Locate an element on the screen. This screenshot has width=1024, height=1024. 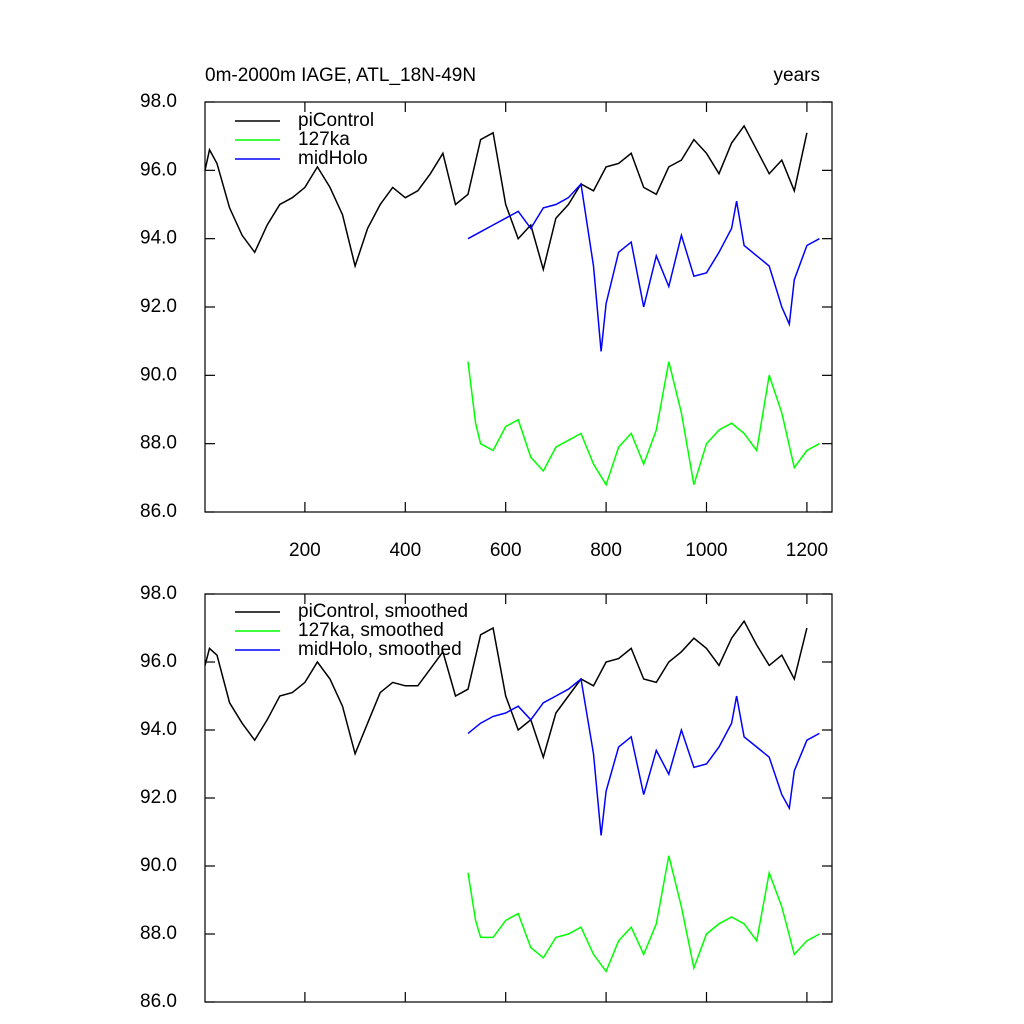
x-tick-label: 400 is located at coordinates (405, 550).